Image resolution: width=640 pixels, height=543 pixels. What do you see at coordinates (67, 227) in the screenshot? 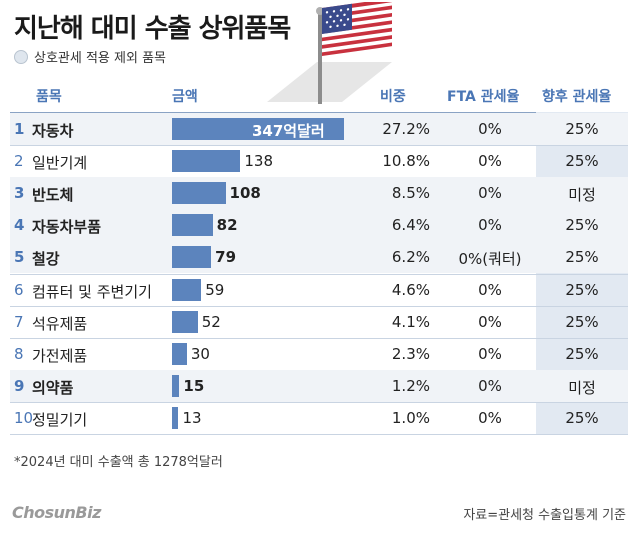
I see `row-name: 자동차부품` at bounding box center [67, 227].